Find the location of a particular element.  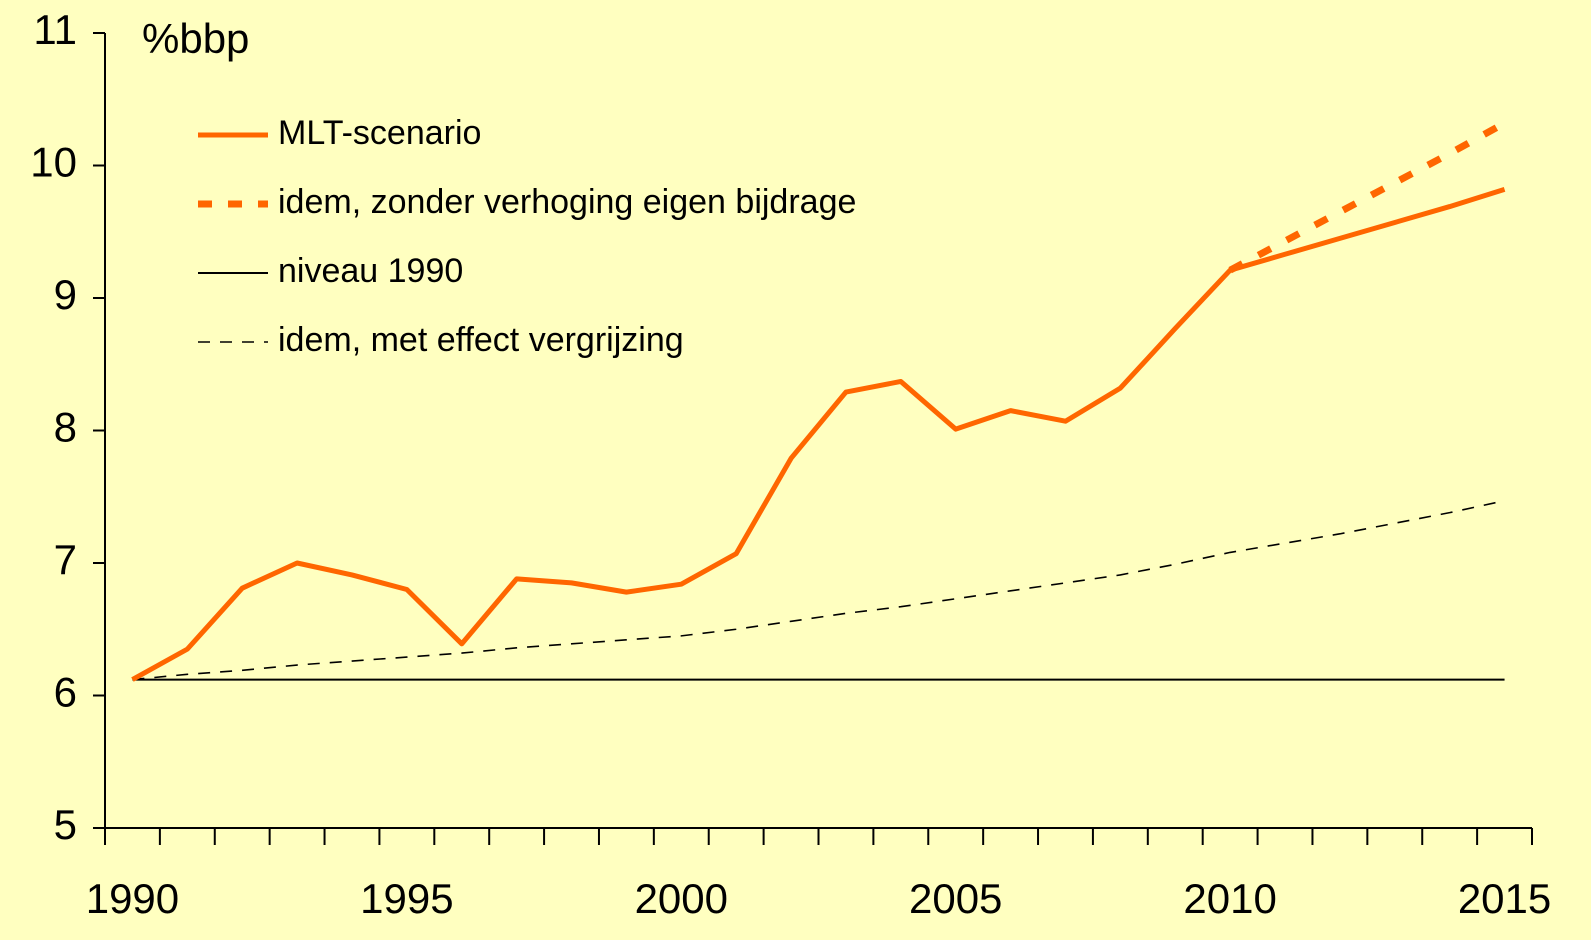

y-tick-label: 5 is located at coordinates (65, 824).